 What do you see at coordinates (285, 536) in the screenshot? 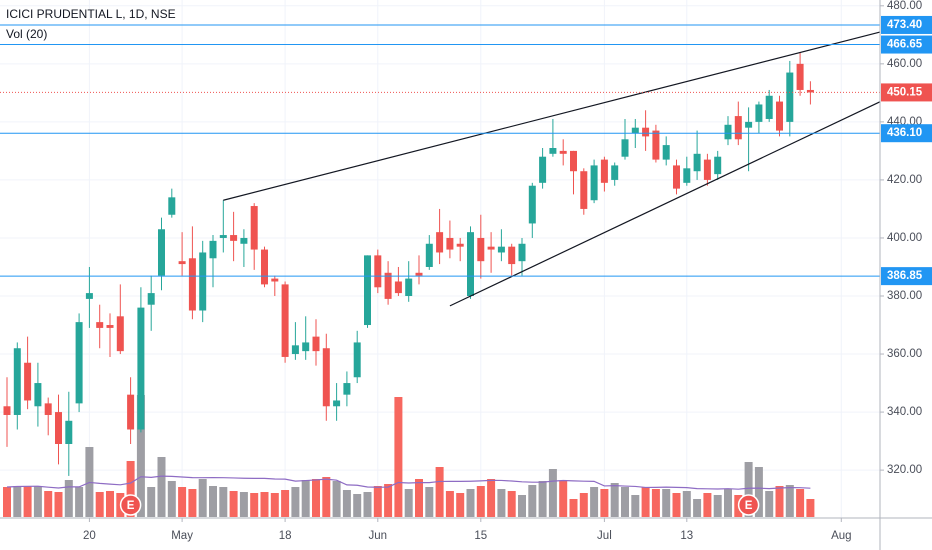
I see `x-tick-label: 18` at bounding box center [285, 536].